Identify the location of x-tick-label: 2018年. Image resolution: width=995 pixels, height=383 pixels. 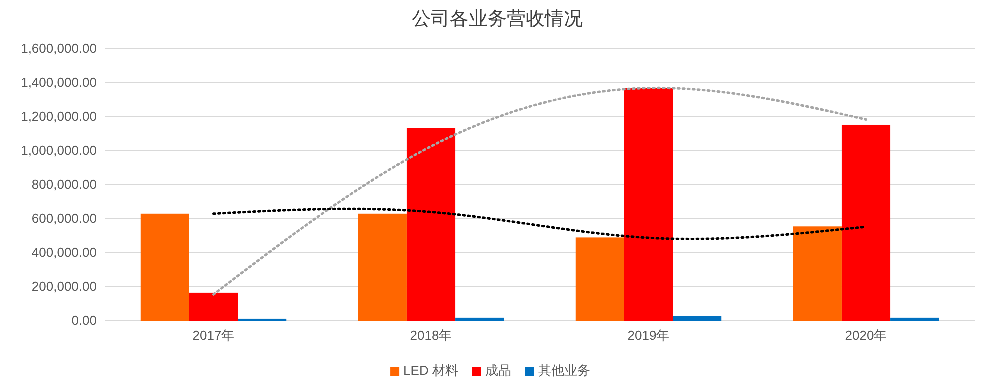
(431, 336).